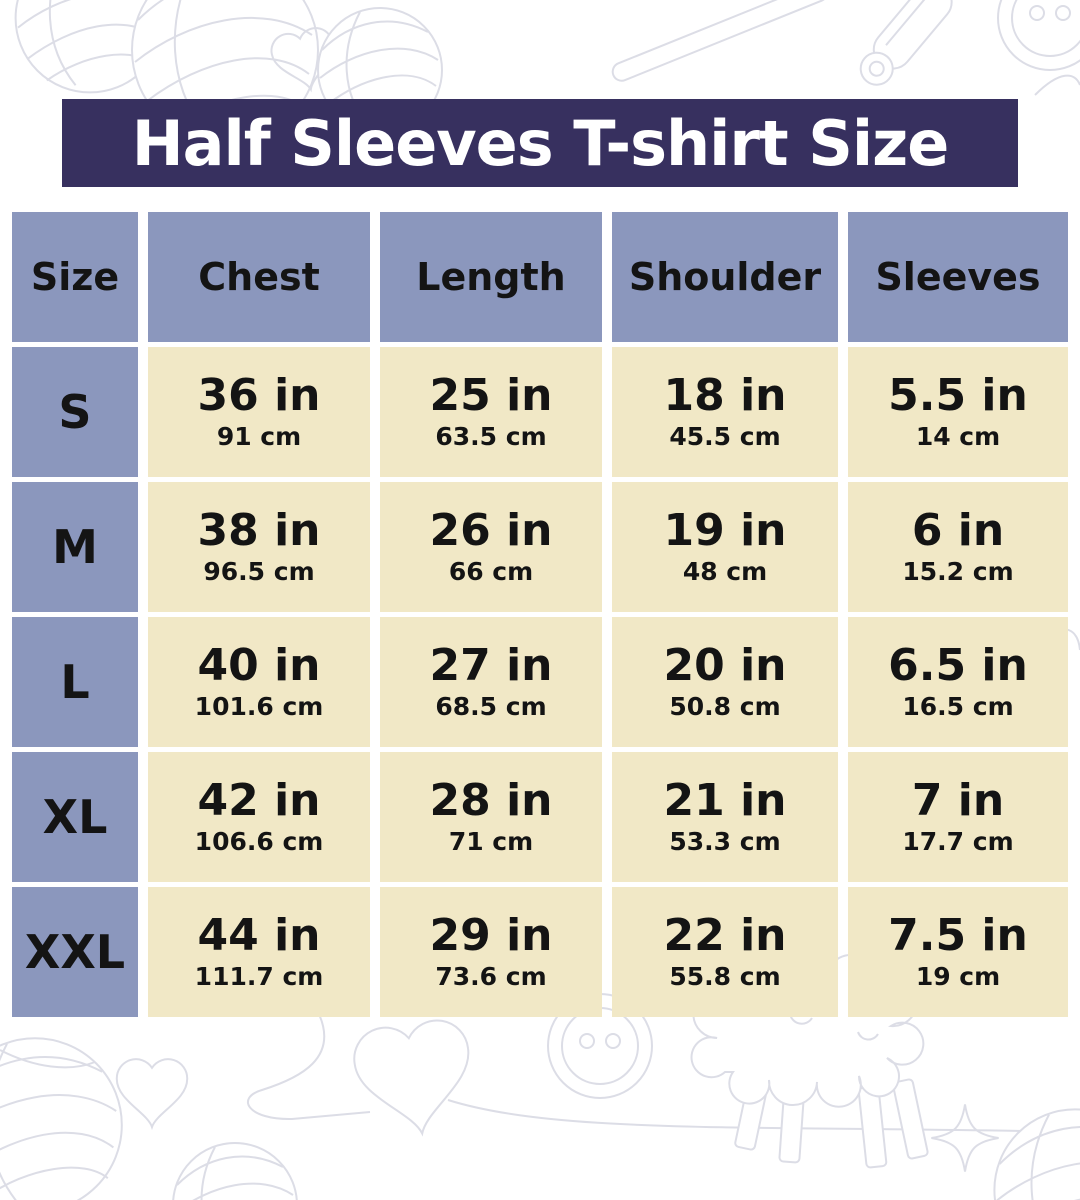  I want to click on value-cm: 63.5 cm, so click(491, 437).